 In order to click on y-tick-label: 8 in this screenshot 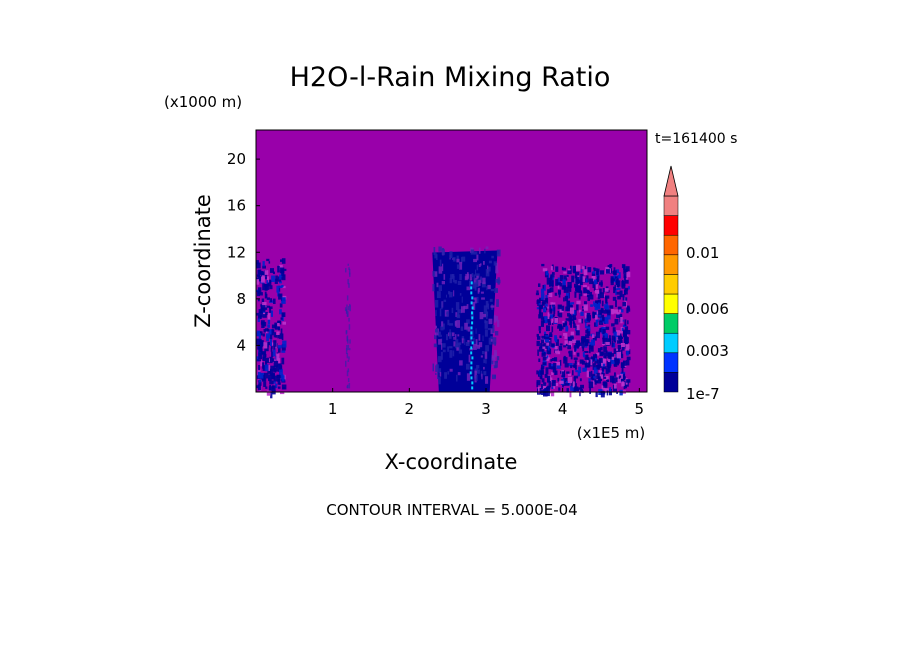, I will do `click(241, 299)`.